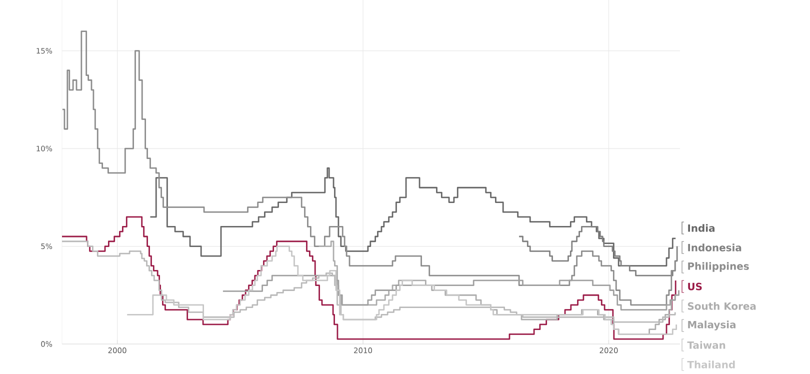 The width and height of the screenshot is (810, 374). Describe the element at coordinates (711, 364) in the screenshot. I see `legend-label: Thailand` at that location.